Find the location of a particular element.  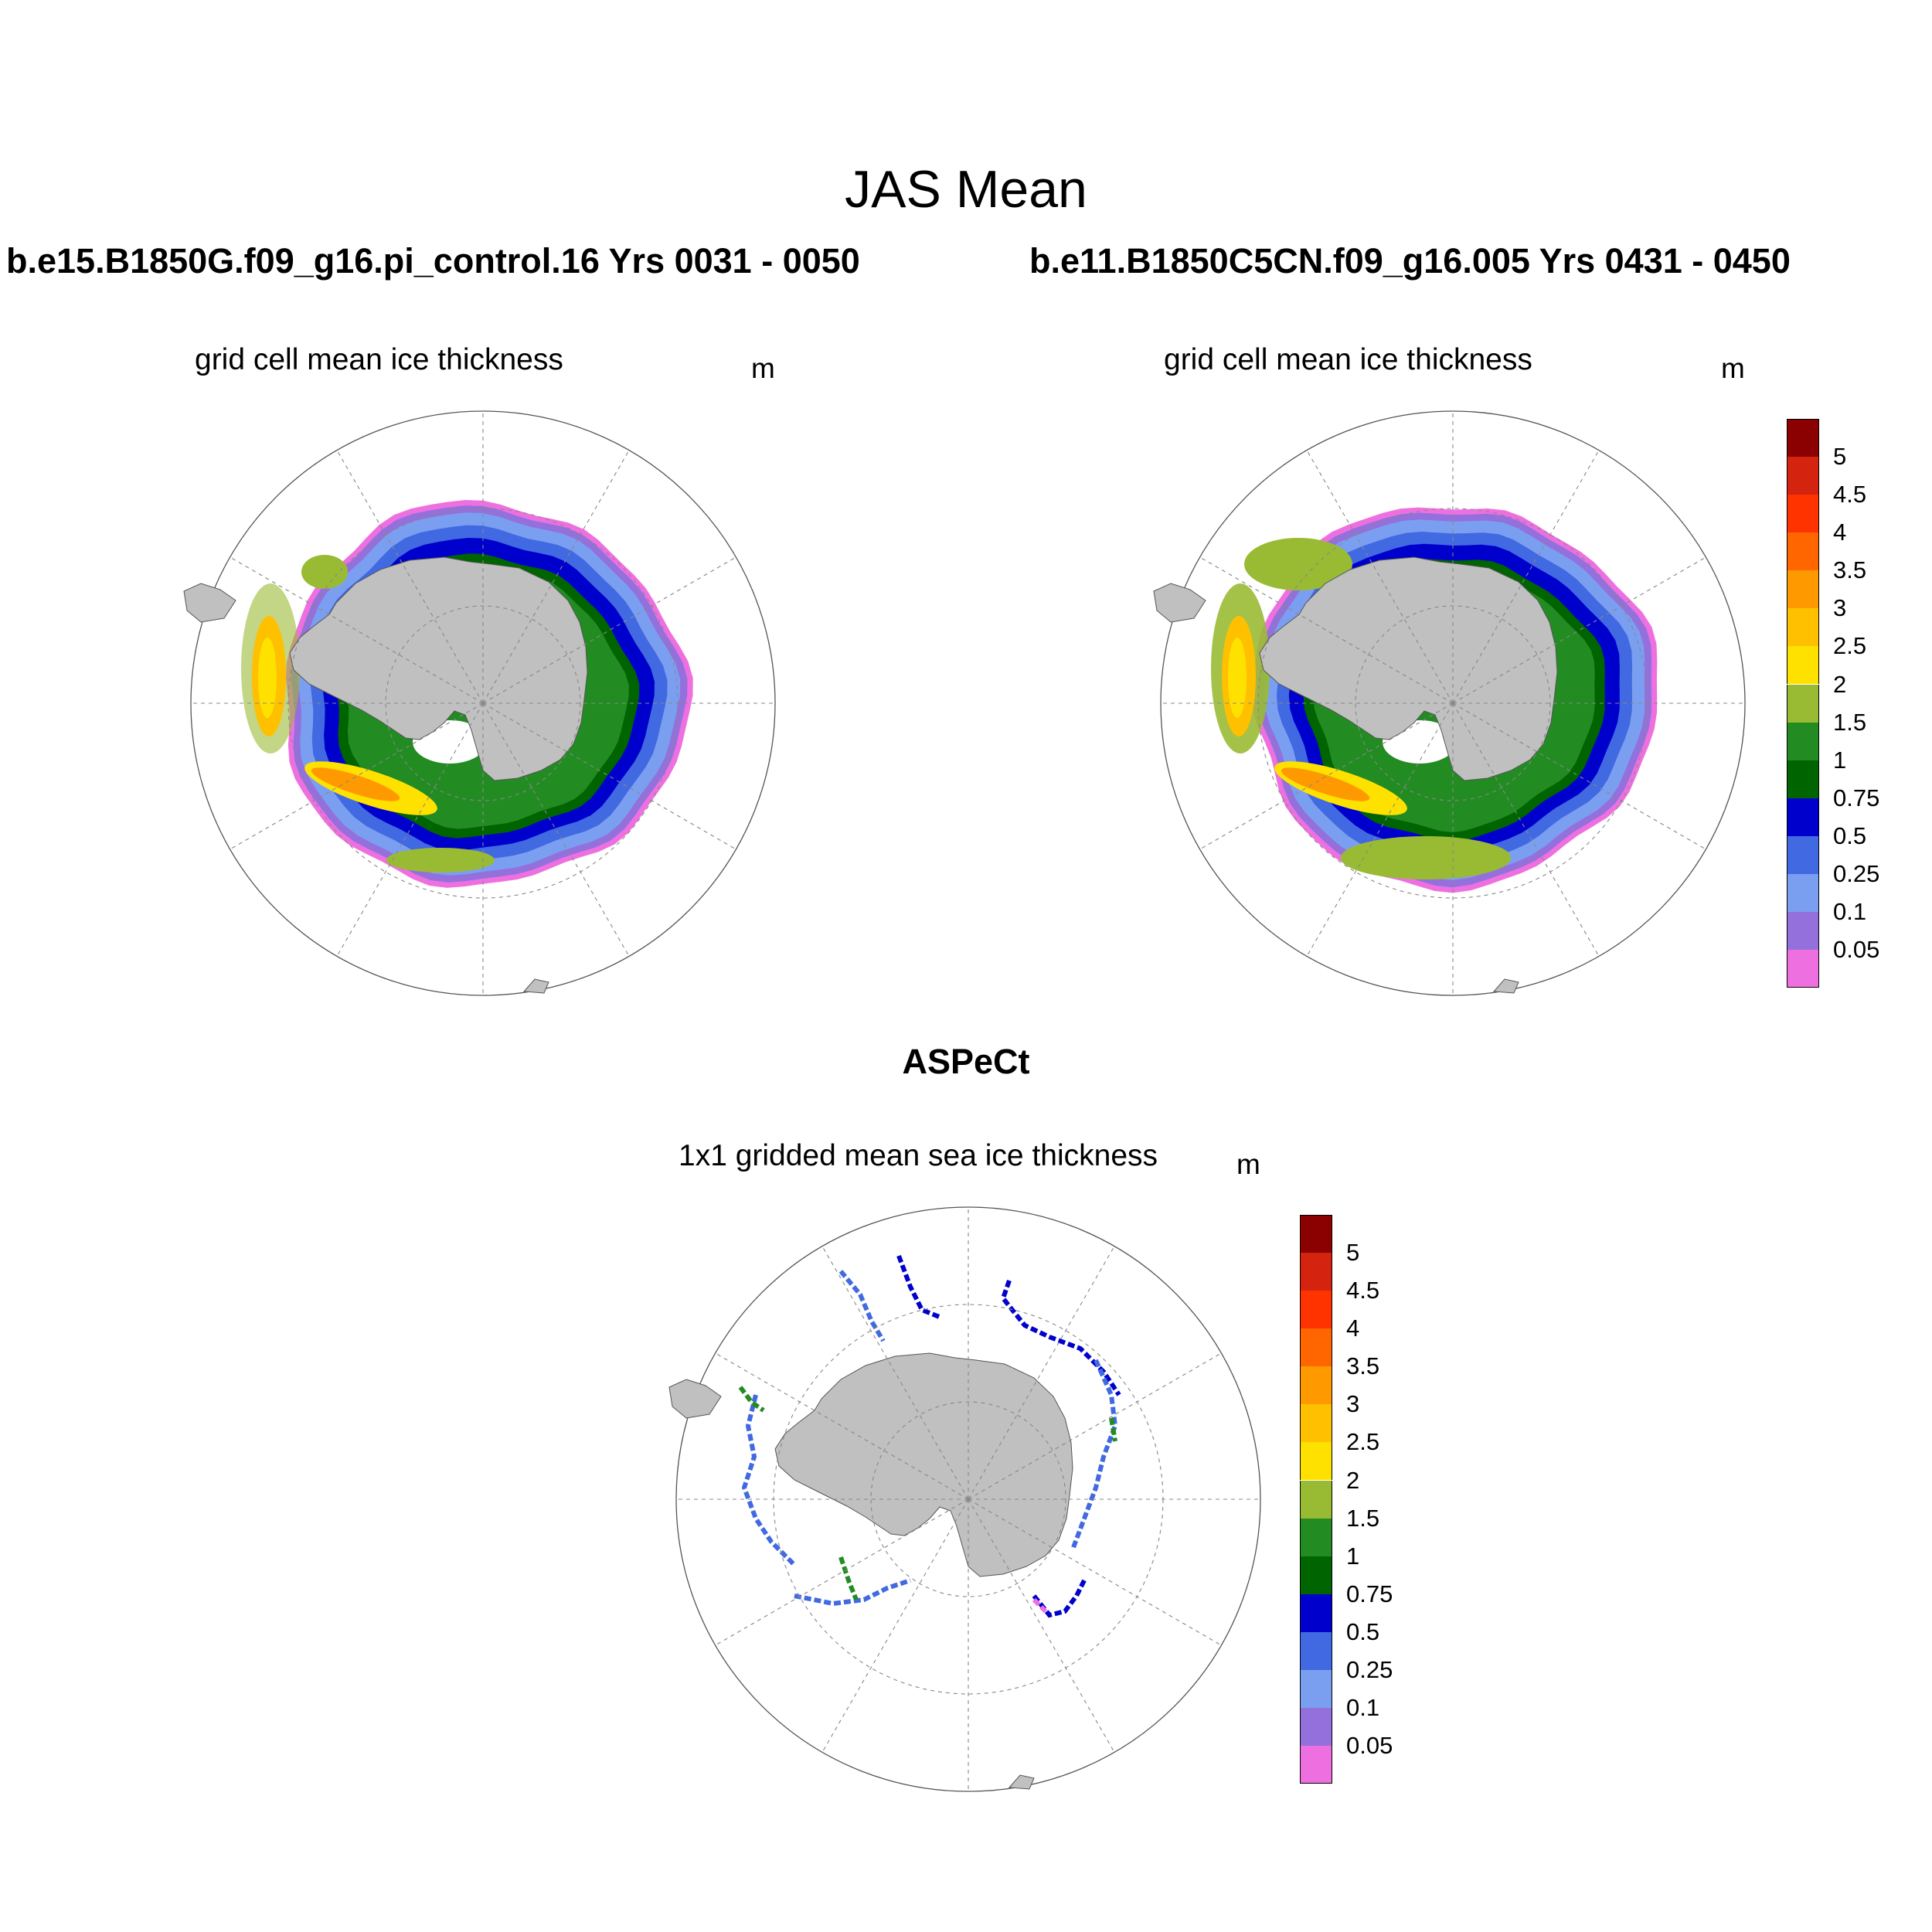

panel-2-colorbar-label: 0.75 is located at coordinates (1856, 798).